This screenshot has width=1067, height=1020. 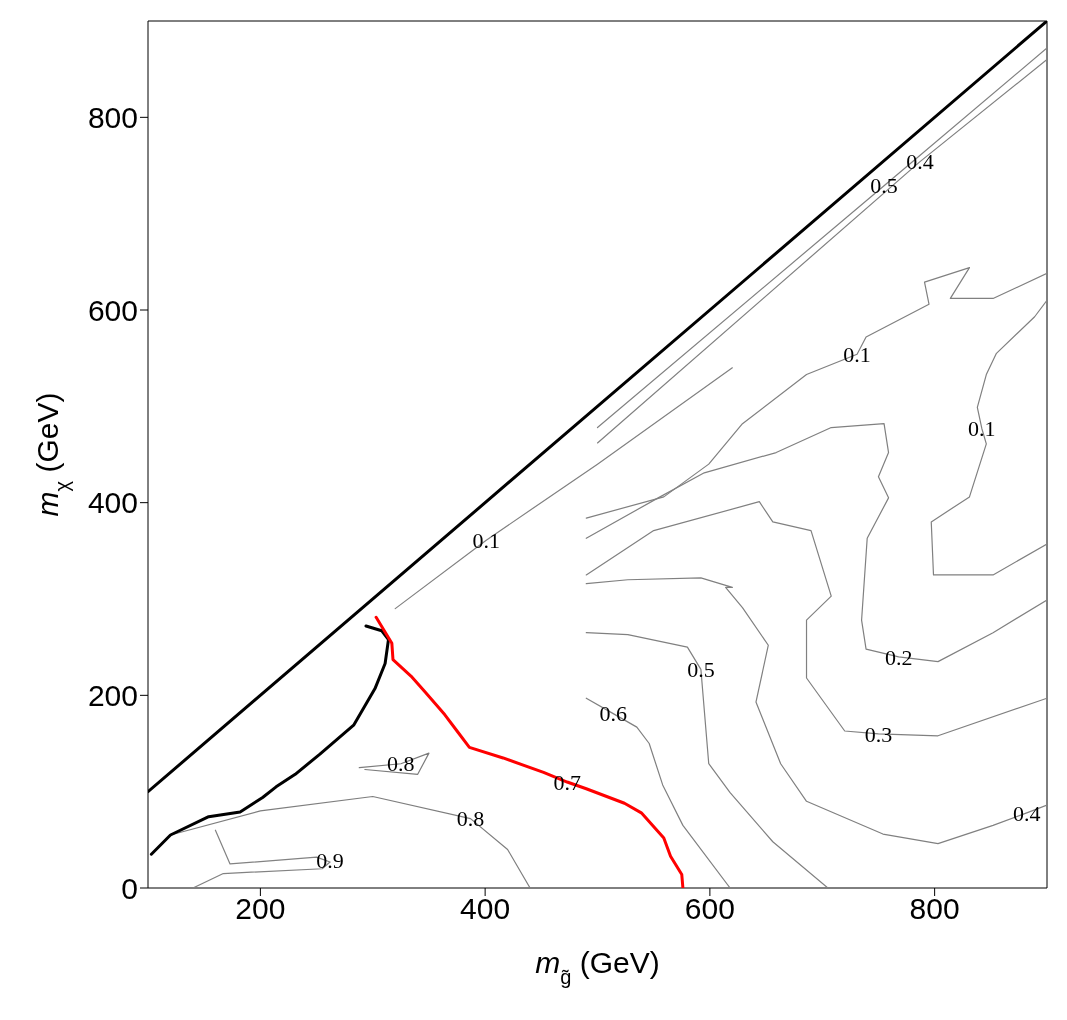 I want to click on annotation: 0.6, so click(x=613, y=714).